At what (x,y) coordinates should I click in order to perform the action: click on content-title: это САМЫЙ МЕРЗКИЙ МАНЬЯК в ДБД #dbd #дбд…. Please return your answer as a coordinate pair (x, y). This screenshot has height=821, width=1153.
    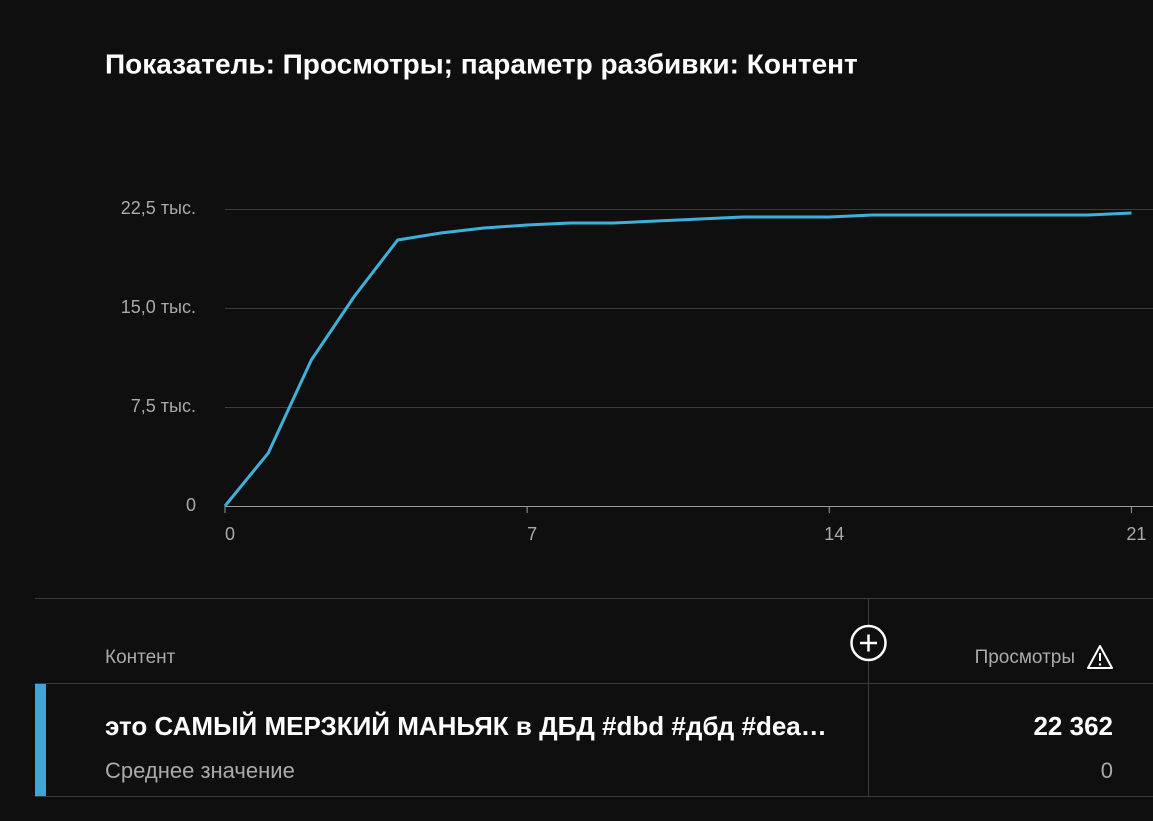
    Looking at the image, I should click on (466, 726).